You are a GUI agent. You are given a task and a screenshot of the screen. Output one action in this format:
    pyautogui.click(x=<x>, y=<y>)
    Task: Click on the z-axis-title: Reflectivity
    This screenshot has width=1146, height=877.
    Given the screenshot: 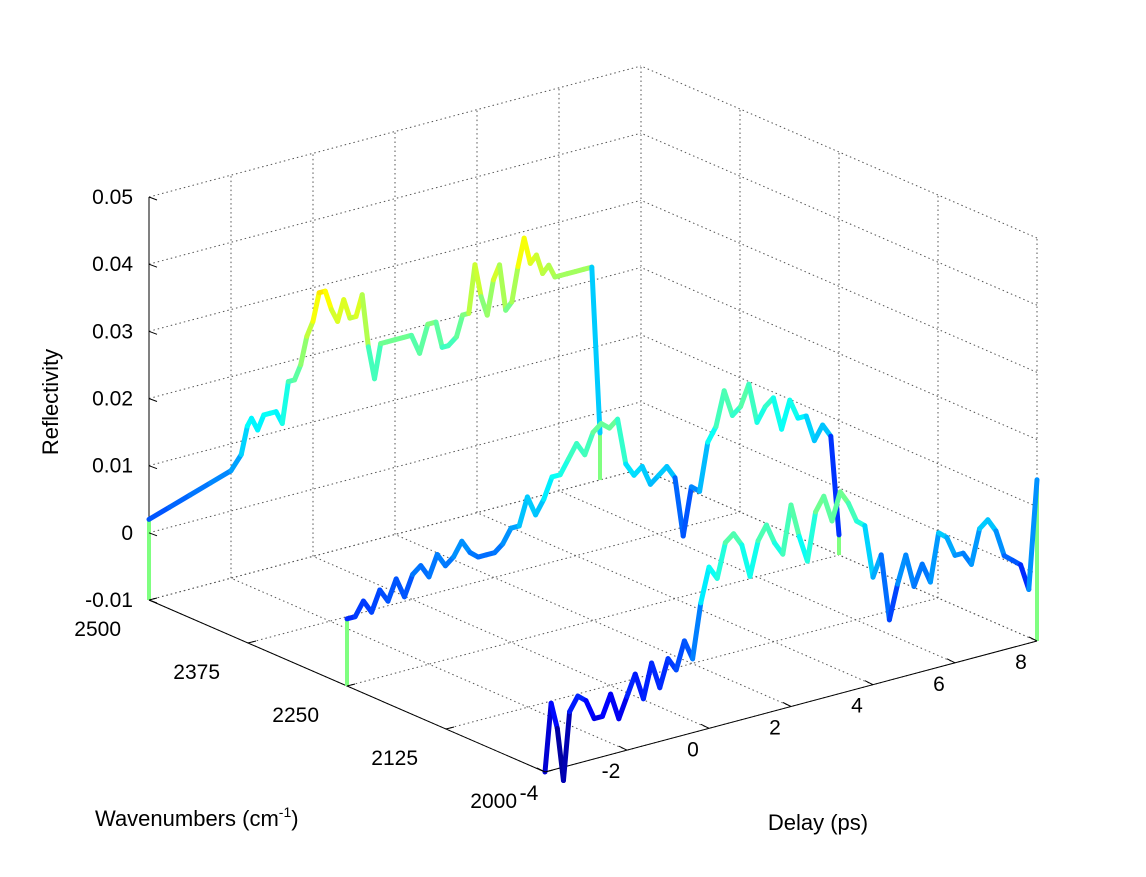 What is the action you would take?
    pyautogui.click(x=50, y=402)
    